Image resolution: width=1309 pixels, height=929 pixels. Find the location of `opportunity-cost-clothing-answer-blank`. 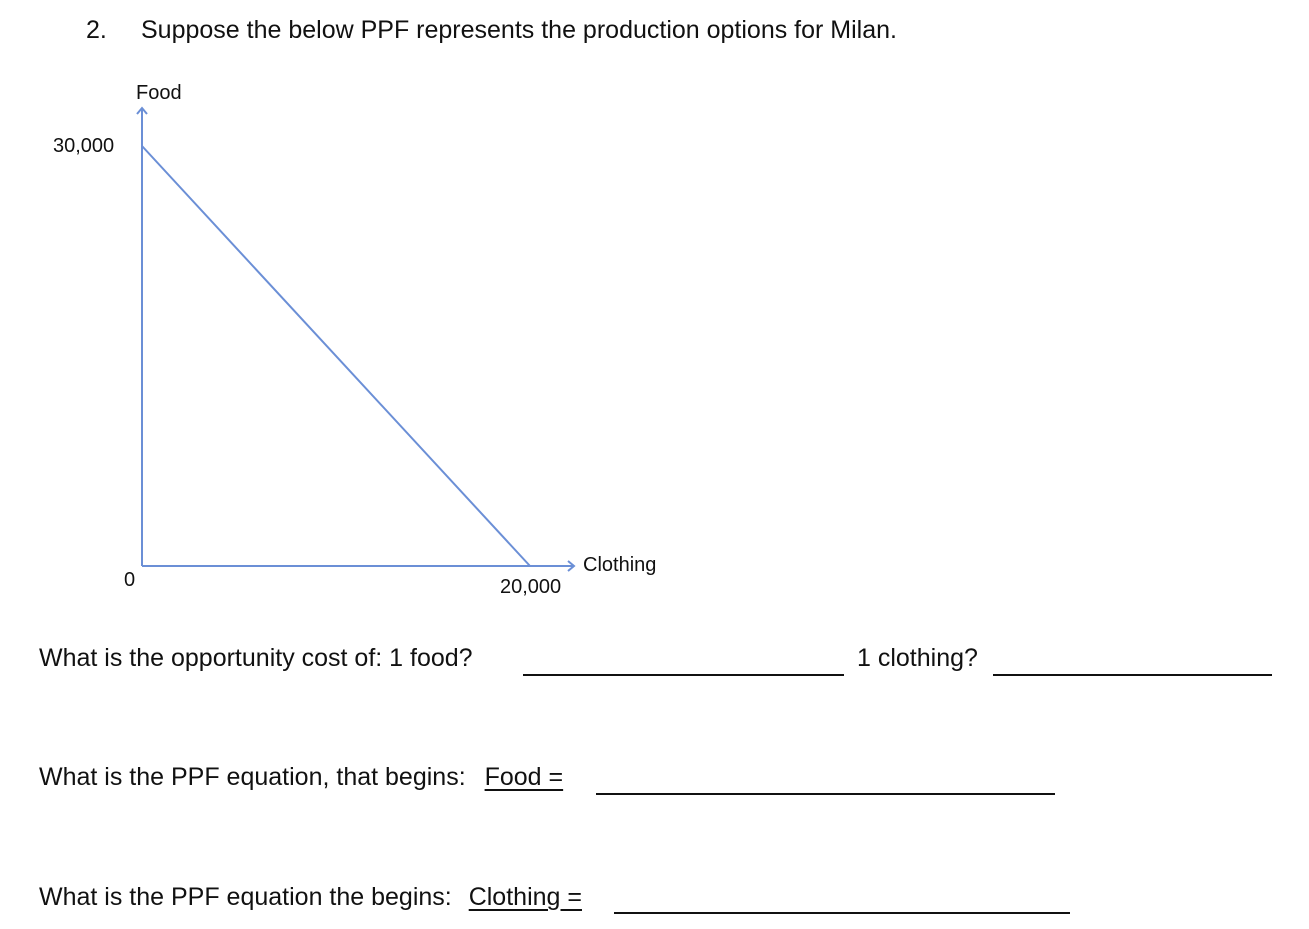

opportunity-cost-clothing-answer-blank is located at coordinates (1132, 675).